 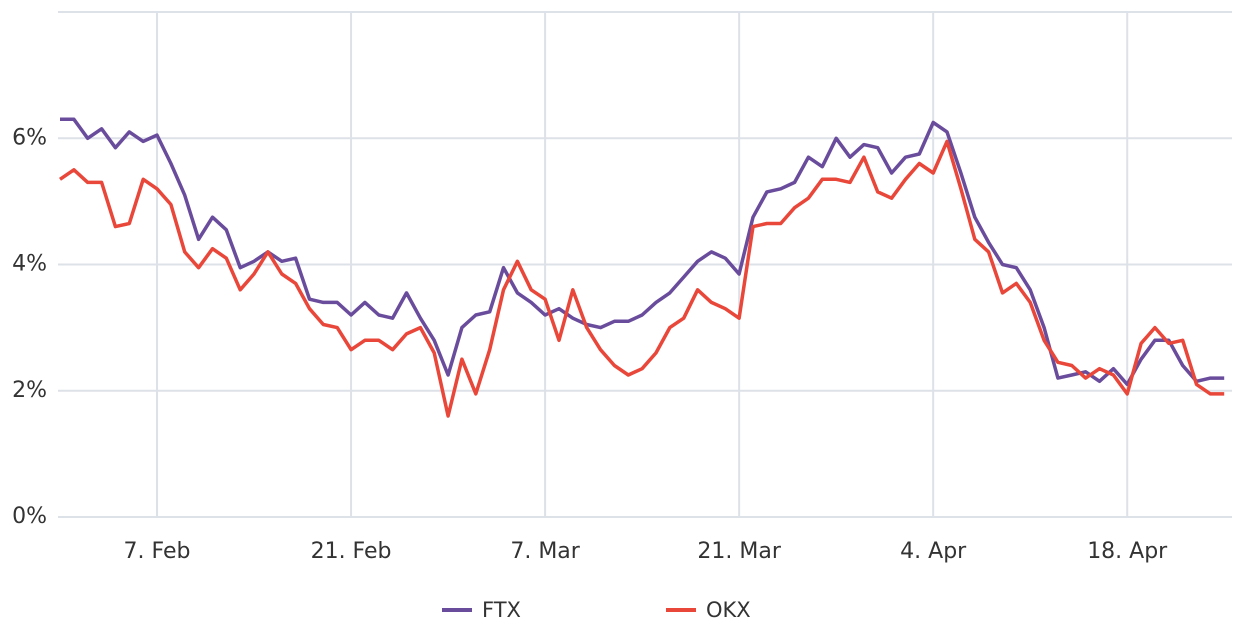 What do you see at coordinates (728, 610) in the screenshot?
I see `legend-label: OKX` at bounding box center [728, 610].